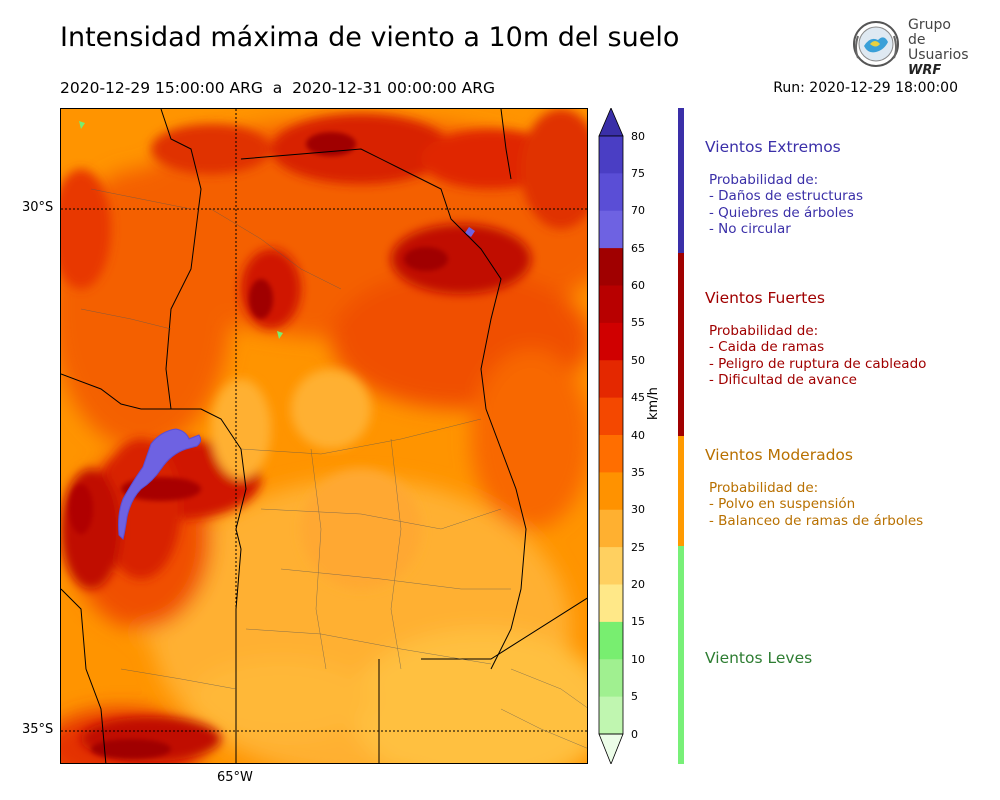  Describe the element at coordinates (773, 147) in the screenshot. I see `extreme-title: Vientos Extremos` at that location.